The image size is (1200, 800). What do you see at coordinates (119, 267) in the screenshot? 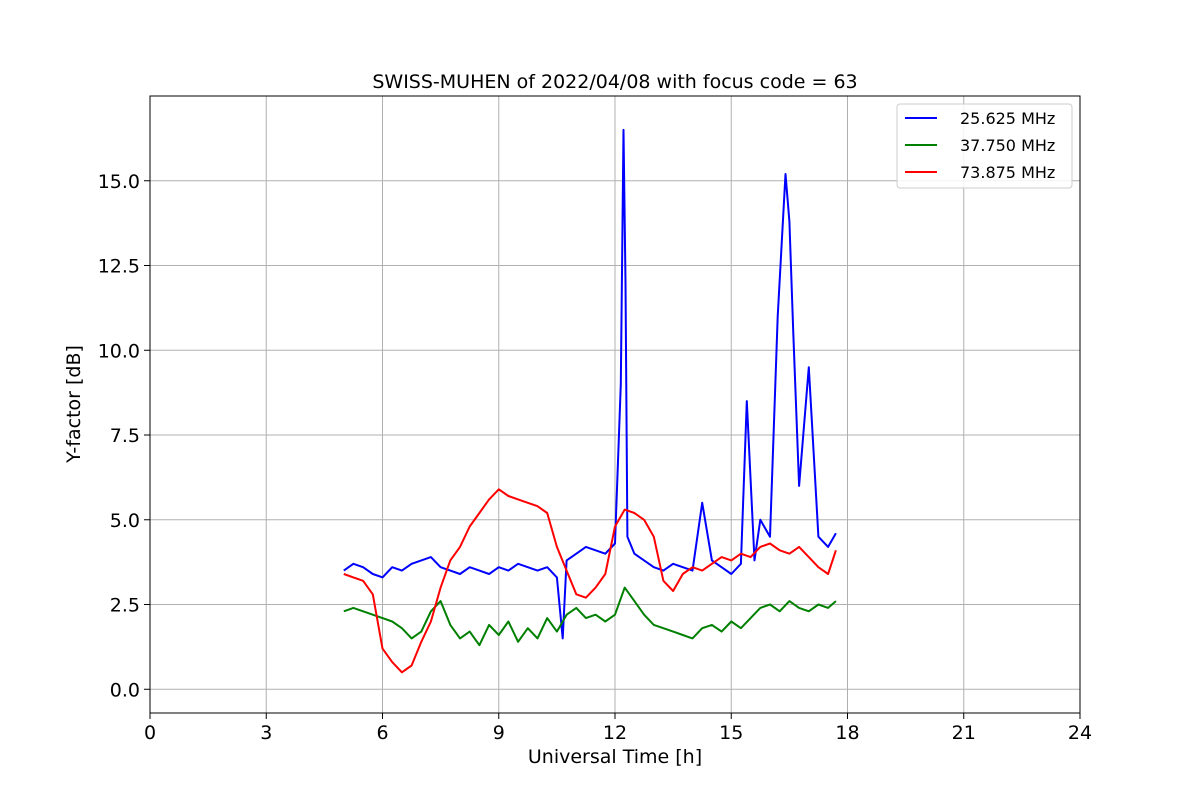
I see `y-tick-label: 12.5` at bounding box center [119, 267].